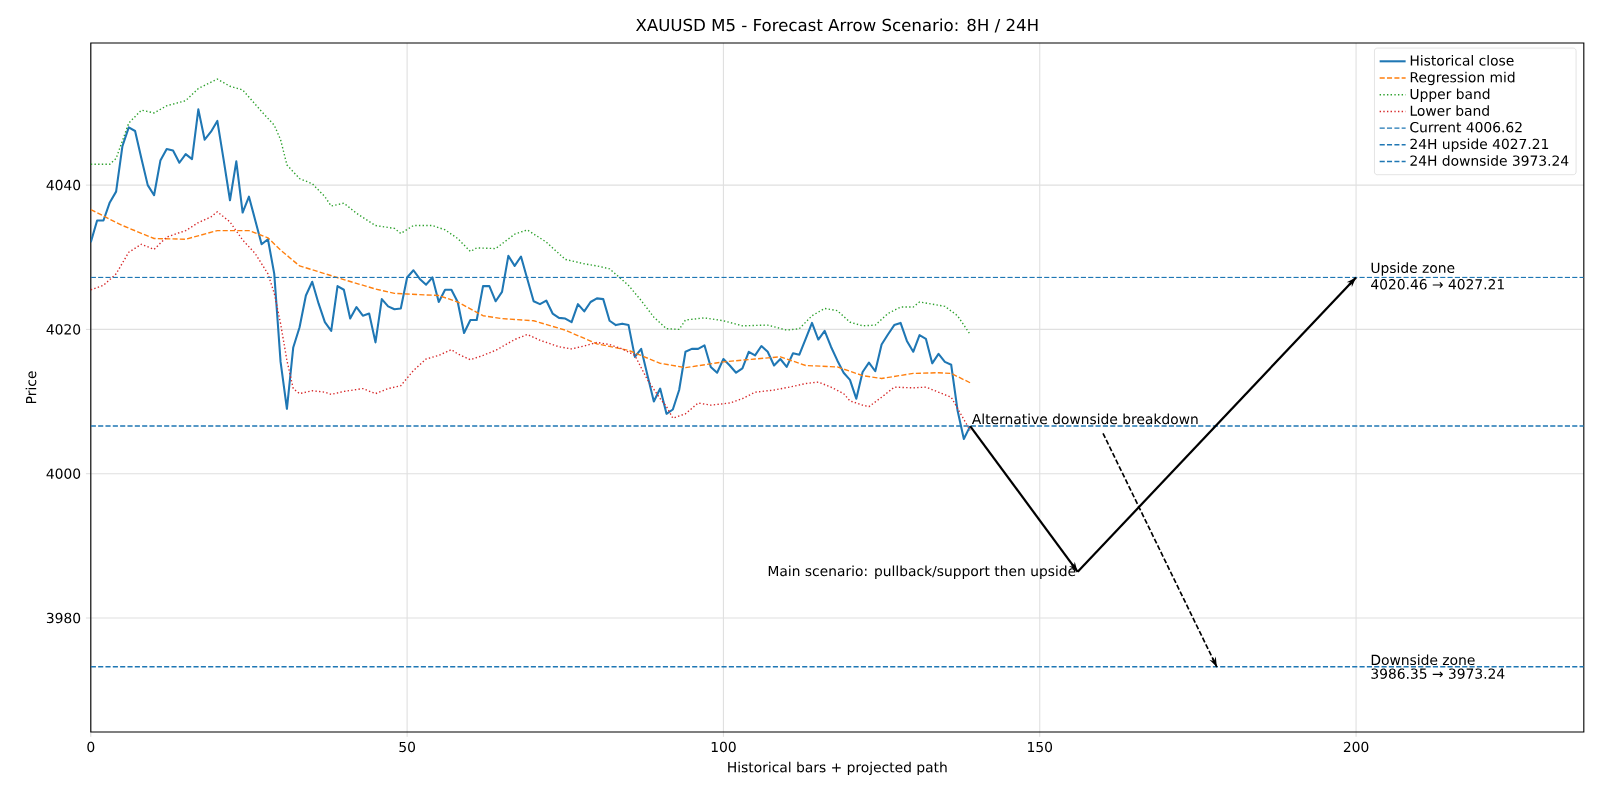 The height and width of the screenshot is (800, 1600). I want to click on legend-label: Lower band, so click(1449, 110).